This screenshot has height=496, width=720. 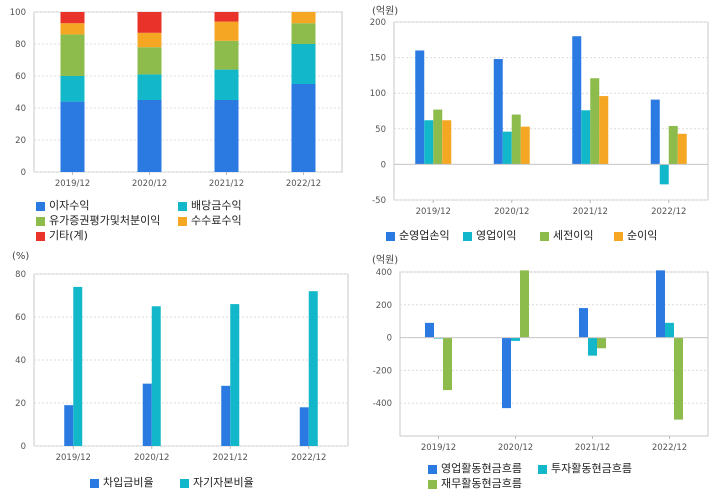 I want to click on legend-label: 자기자본비율, so click(x=223, y=482).